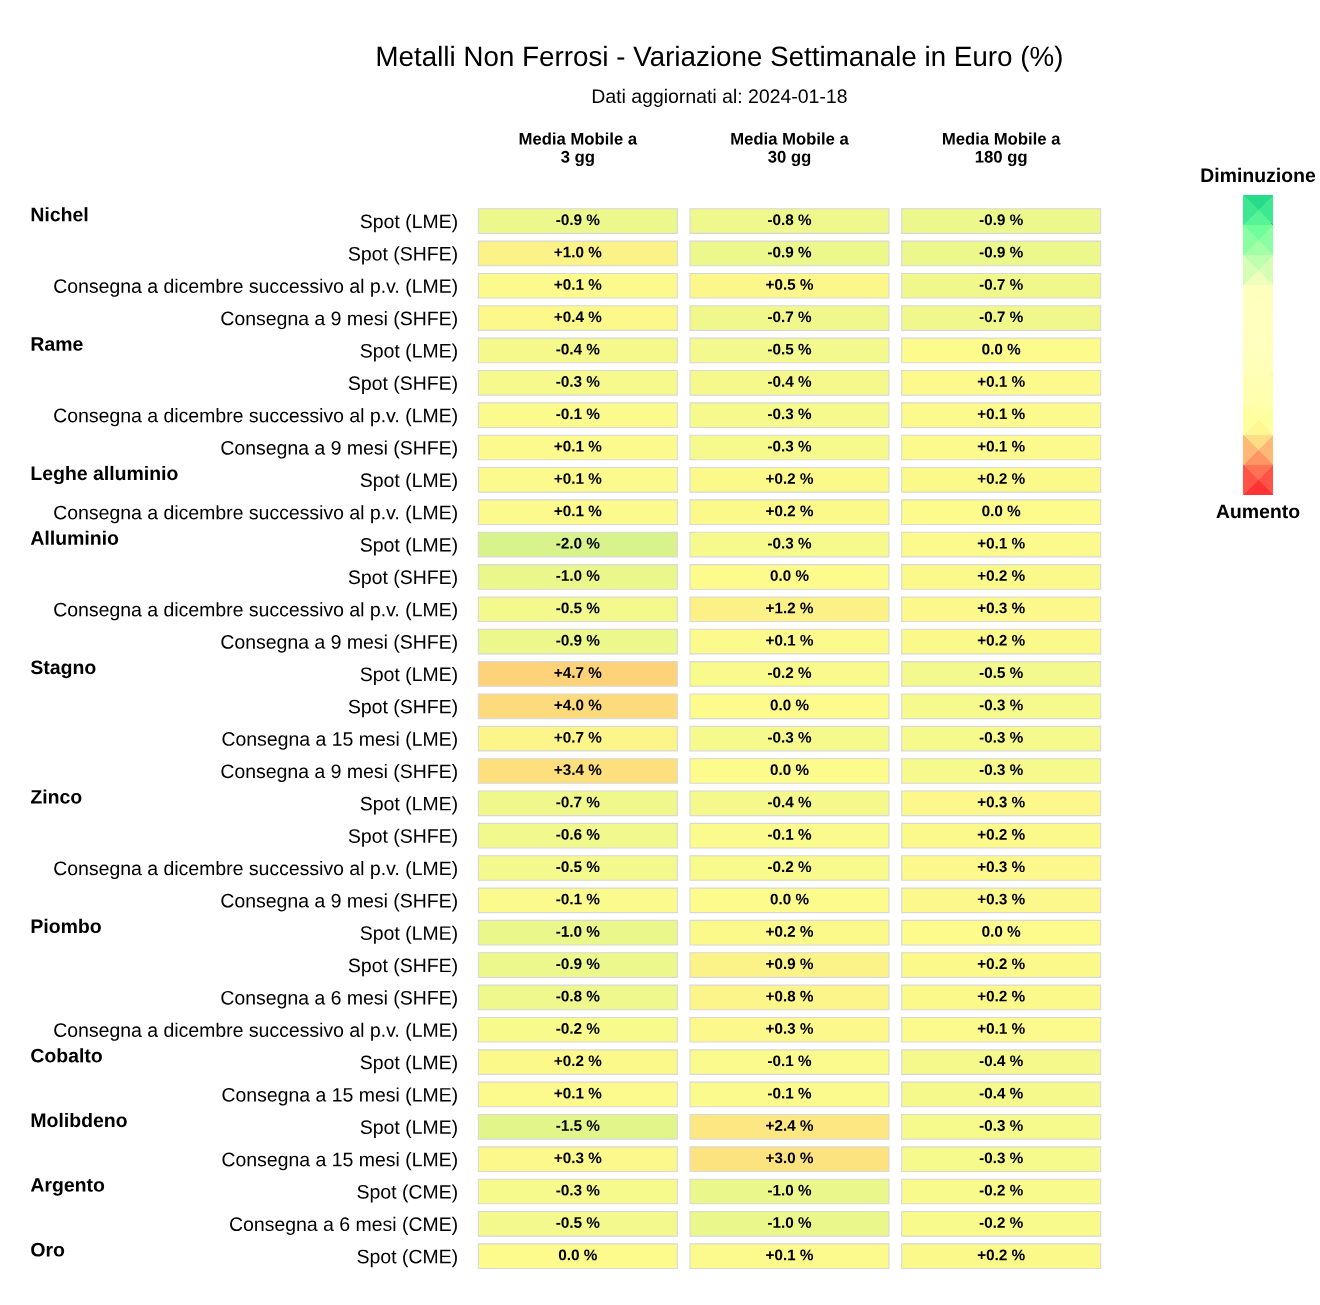  Describe the element at coordinates (578, 834) in the screenshot. I see `data-label: -0.6 %` at that location.